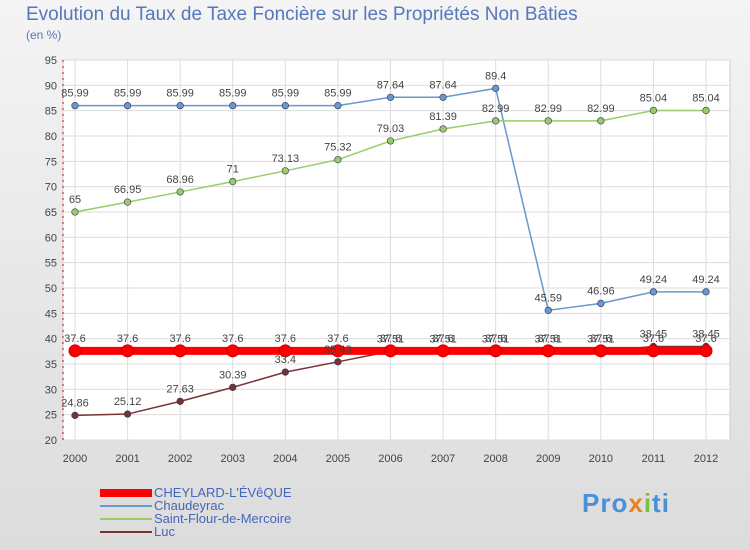  Describe the element at coordinates (443, 117) in the screenshot. I see `data-label-saint-flour-de-mercoire: 81.39` at that location.